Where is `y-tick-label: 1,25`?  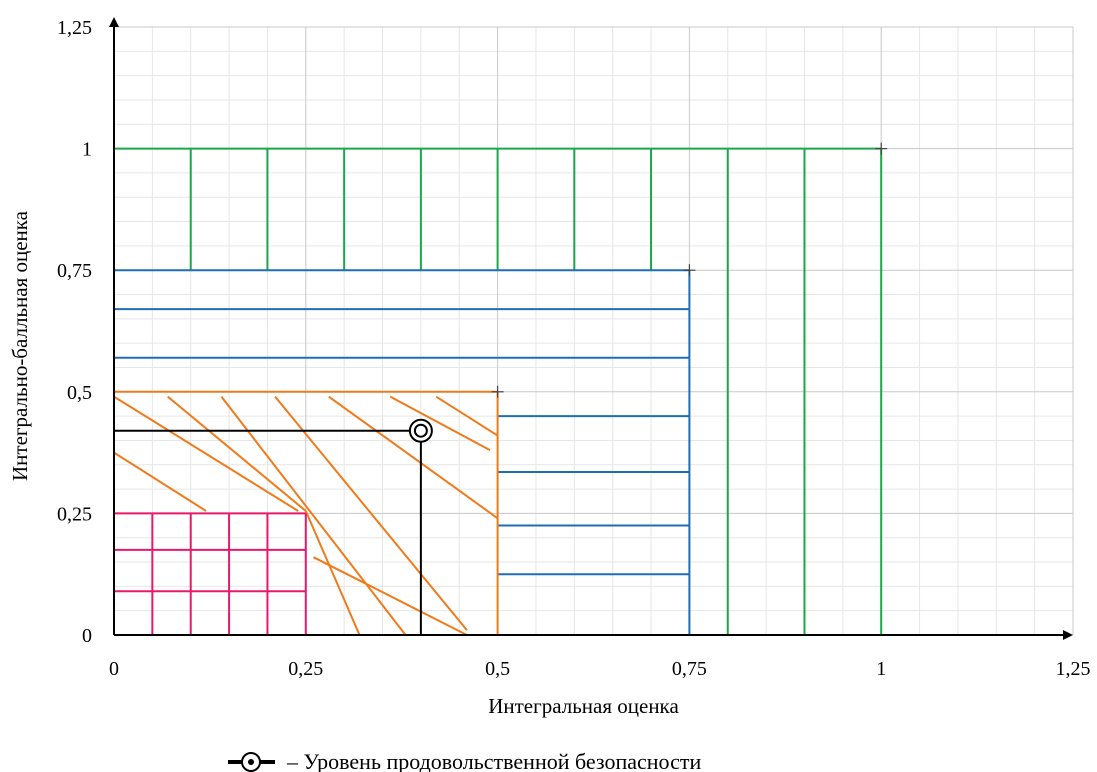 y-tick-label: 1,25 is located at coordinates (74, 28).